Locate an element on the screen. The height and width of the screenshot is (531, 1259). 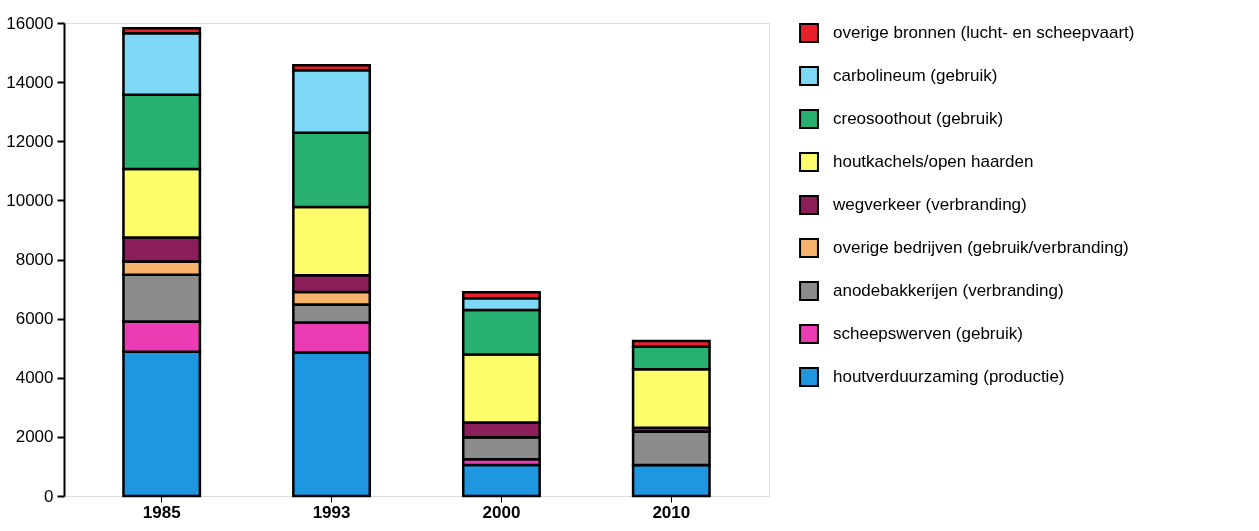
legend-label: wegverkeer (verbranding) is located at coordinates (929, 204).